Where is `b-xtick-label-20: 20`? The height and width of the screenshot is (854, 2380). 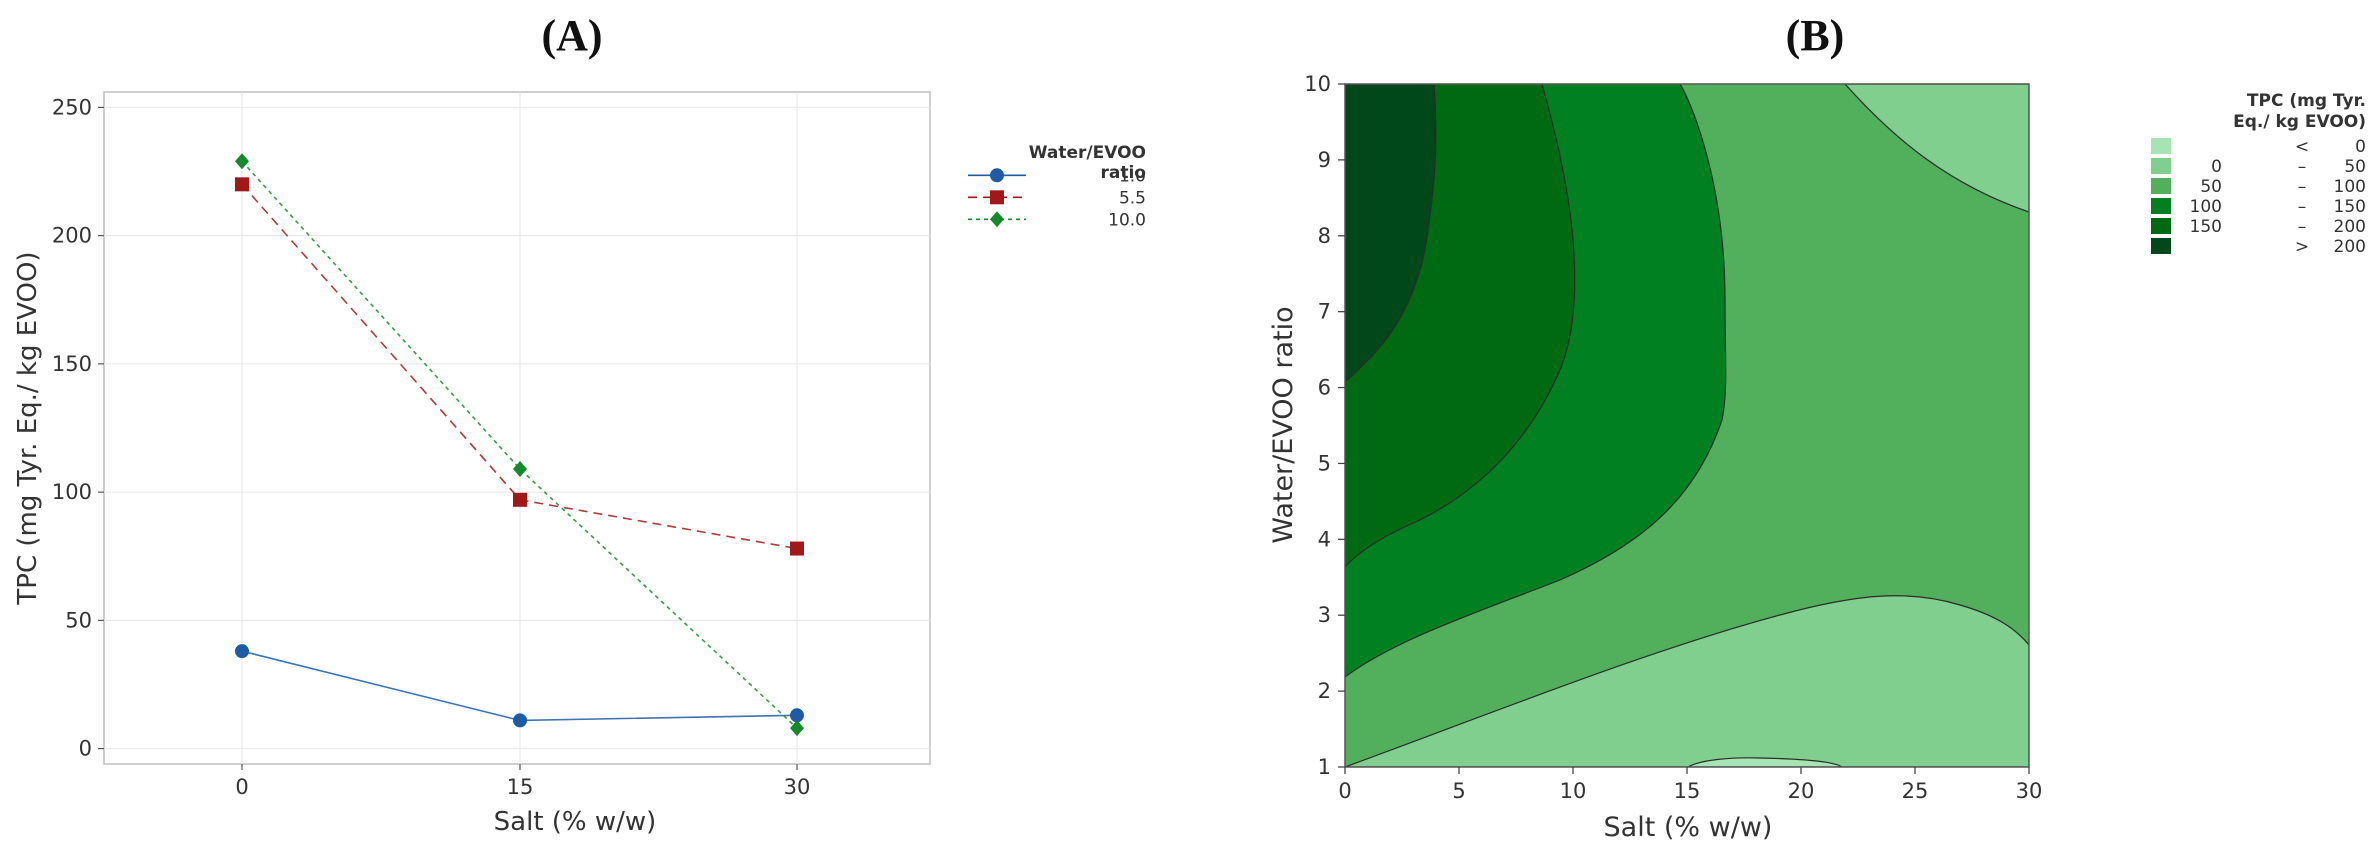
b-xtick-label-20: 20 is located at coordinates (1801, 791).